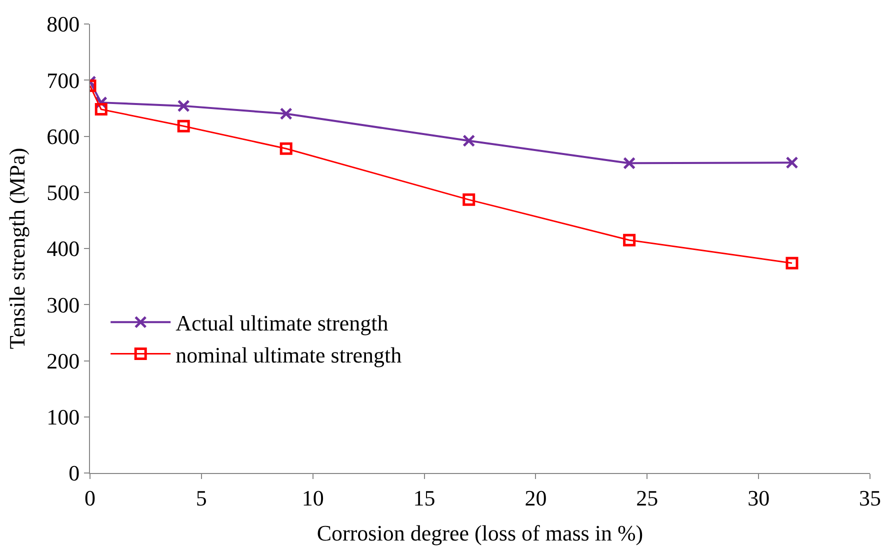  What do you see at coordinates (759, 497) in the screenshot?
I see `x-tick-label: 30` at bounding box center [759, 497].